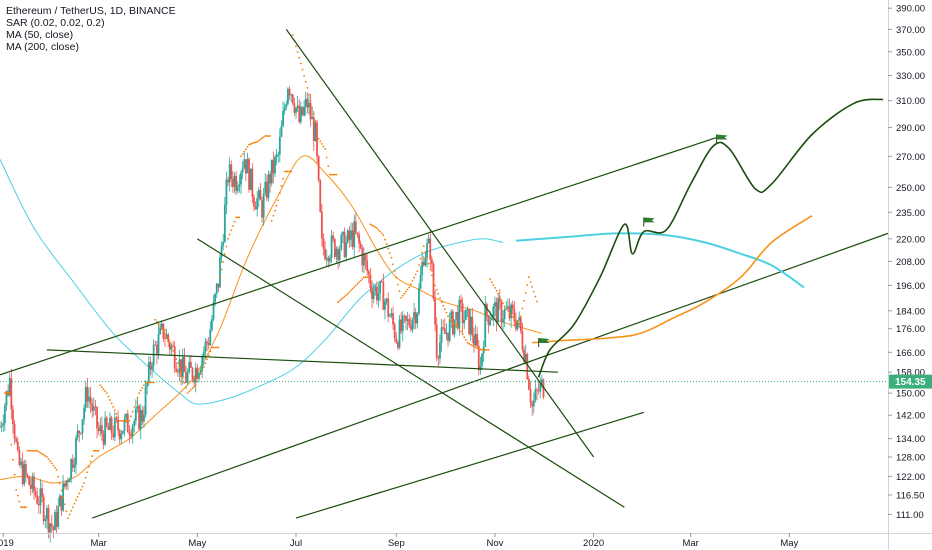  What do you see at coordinates (910, 76) in the screenshot?
I see `price-tick-label: 330.00` at bounding box center [910, 76].